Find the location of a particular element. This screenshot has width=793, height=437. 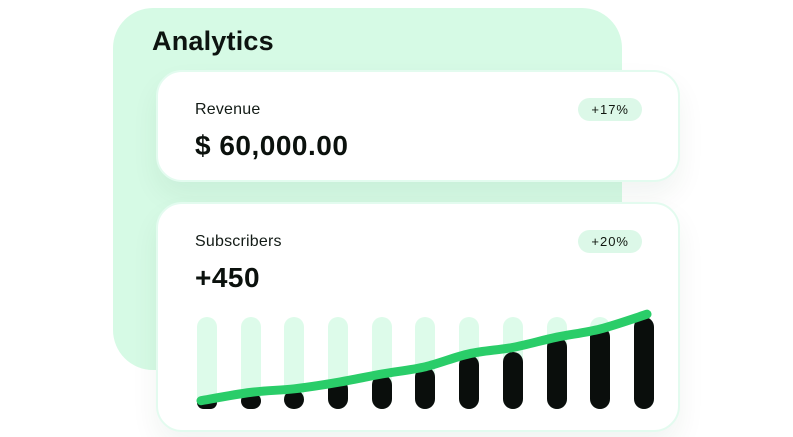

trend-line-path is located at coordinates (424, 357).